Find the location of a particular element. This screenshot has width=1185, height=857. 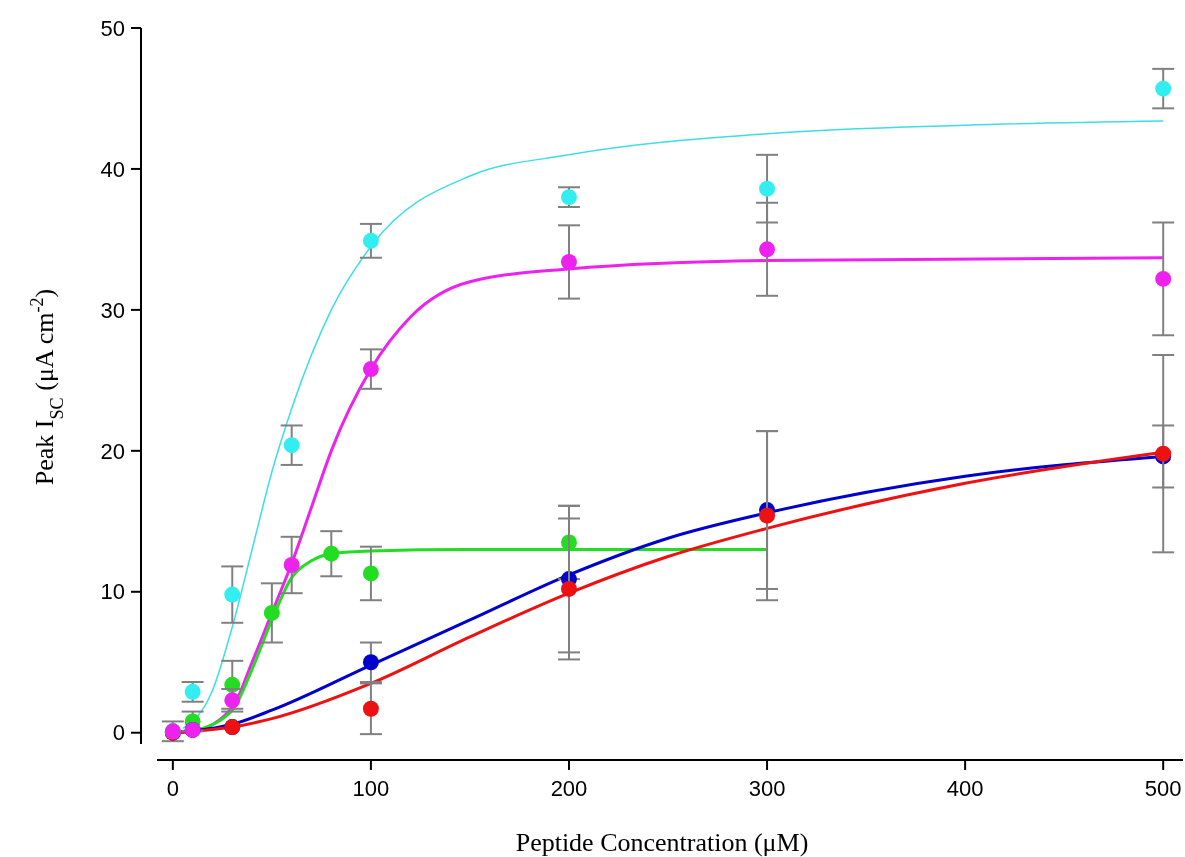

y-tick-label: 30 is located at coordinates (112, 310).